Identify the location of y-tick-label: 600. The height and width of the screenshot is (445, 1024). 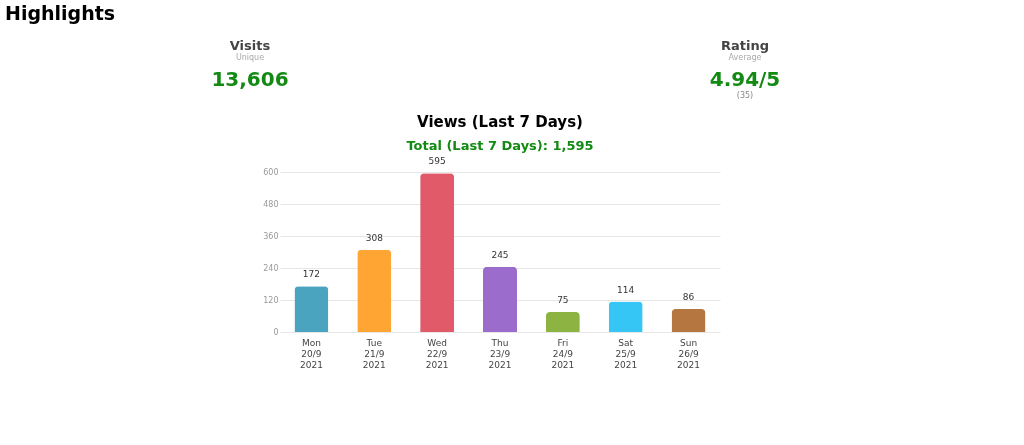
(271, 172).